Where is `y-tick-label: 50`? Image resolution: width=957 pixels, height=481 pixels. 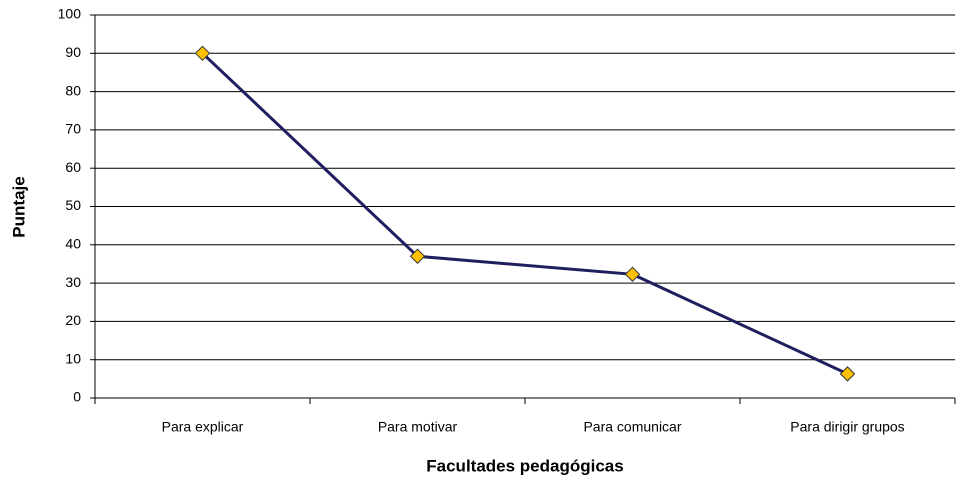
y-tick-label: 50 is located at coordinates (73, 205).